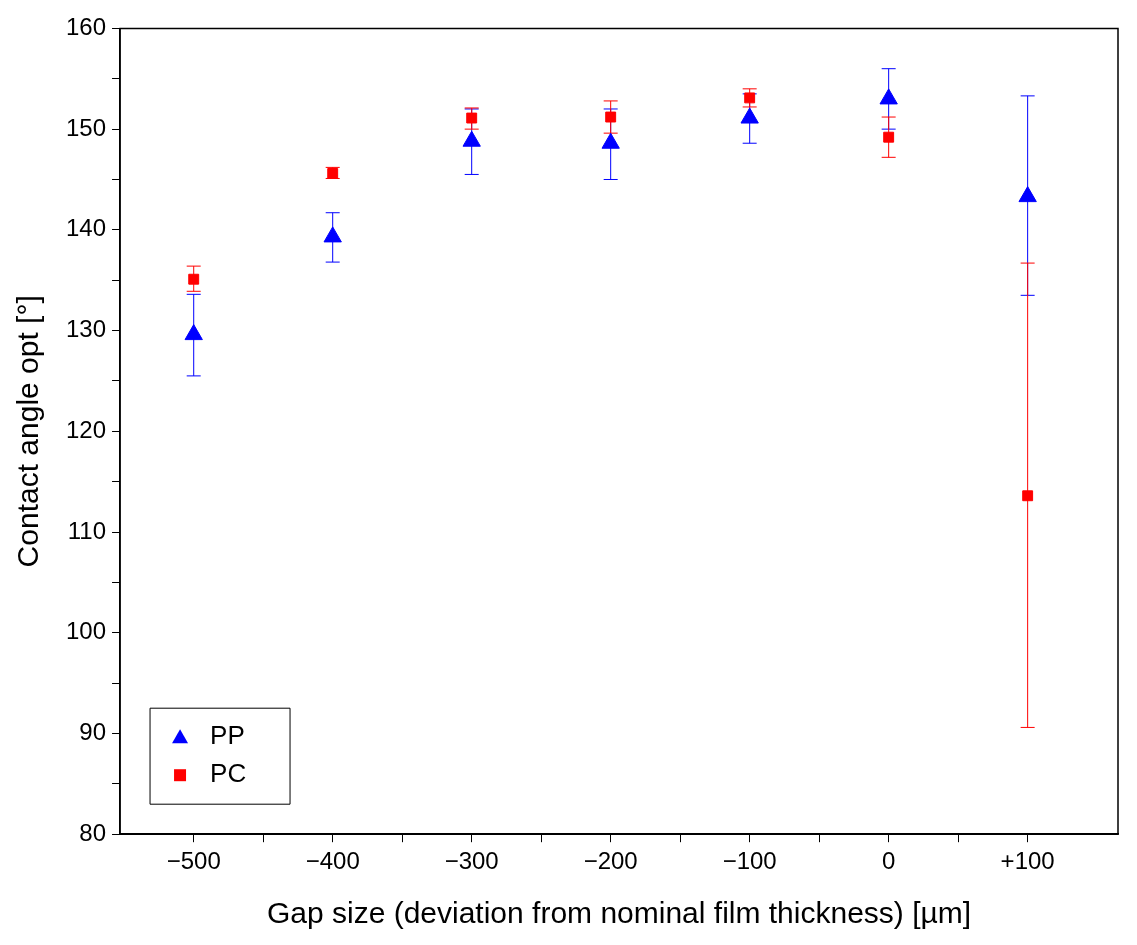  I want to click on legend-label: PP, so click(227, 735).